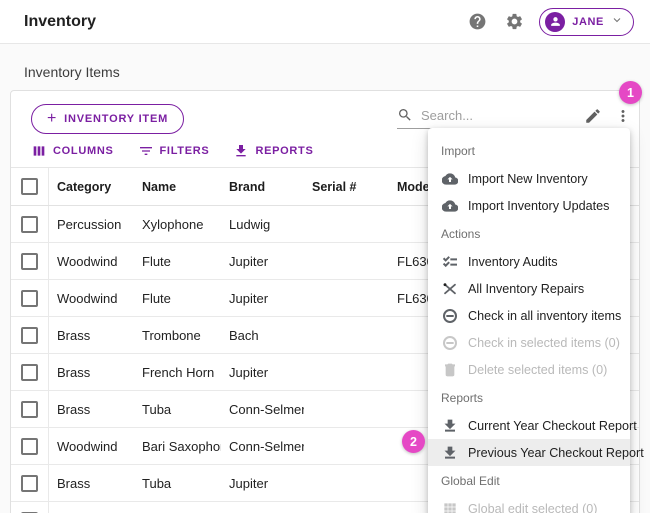 The height and width of the screenshot is (513, 650). Describe the element at coordinates (513, 261) in the screenshot. I see `menu-item-label: Inventory Audits` at that location.